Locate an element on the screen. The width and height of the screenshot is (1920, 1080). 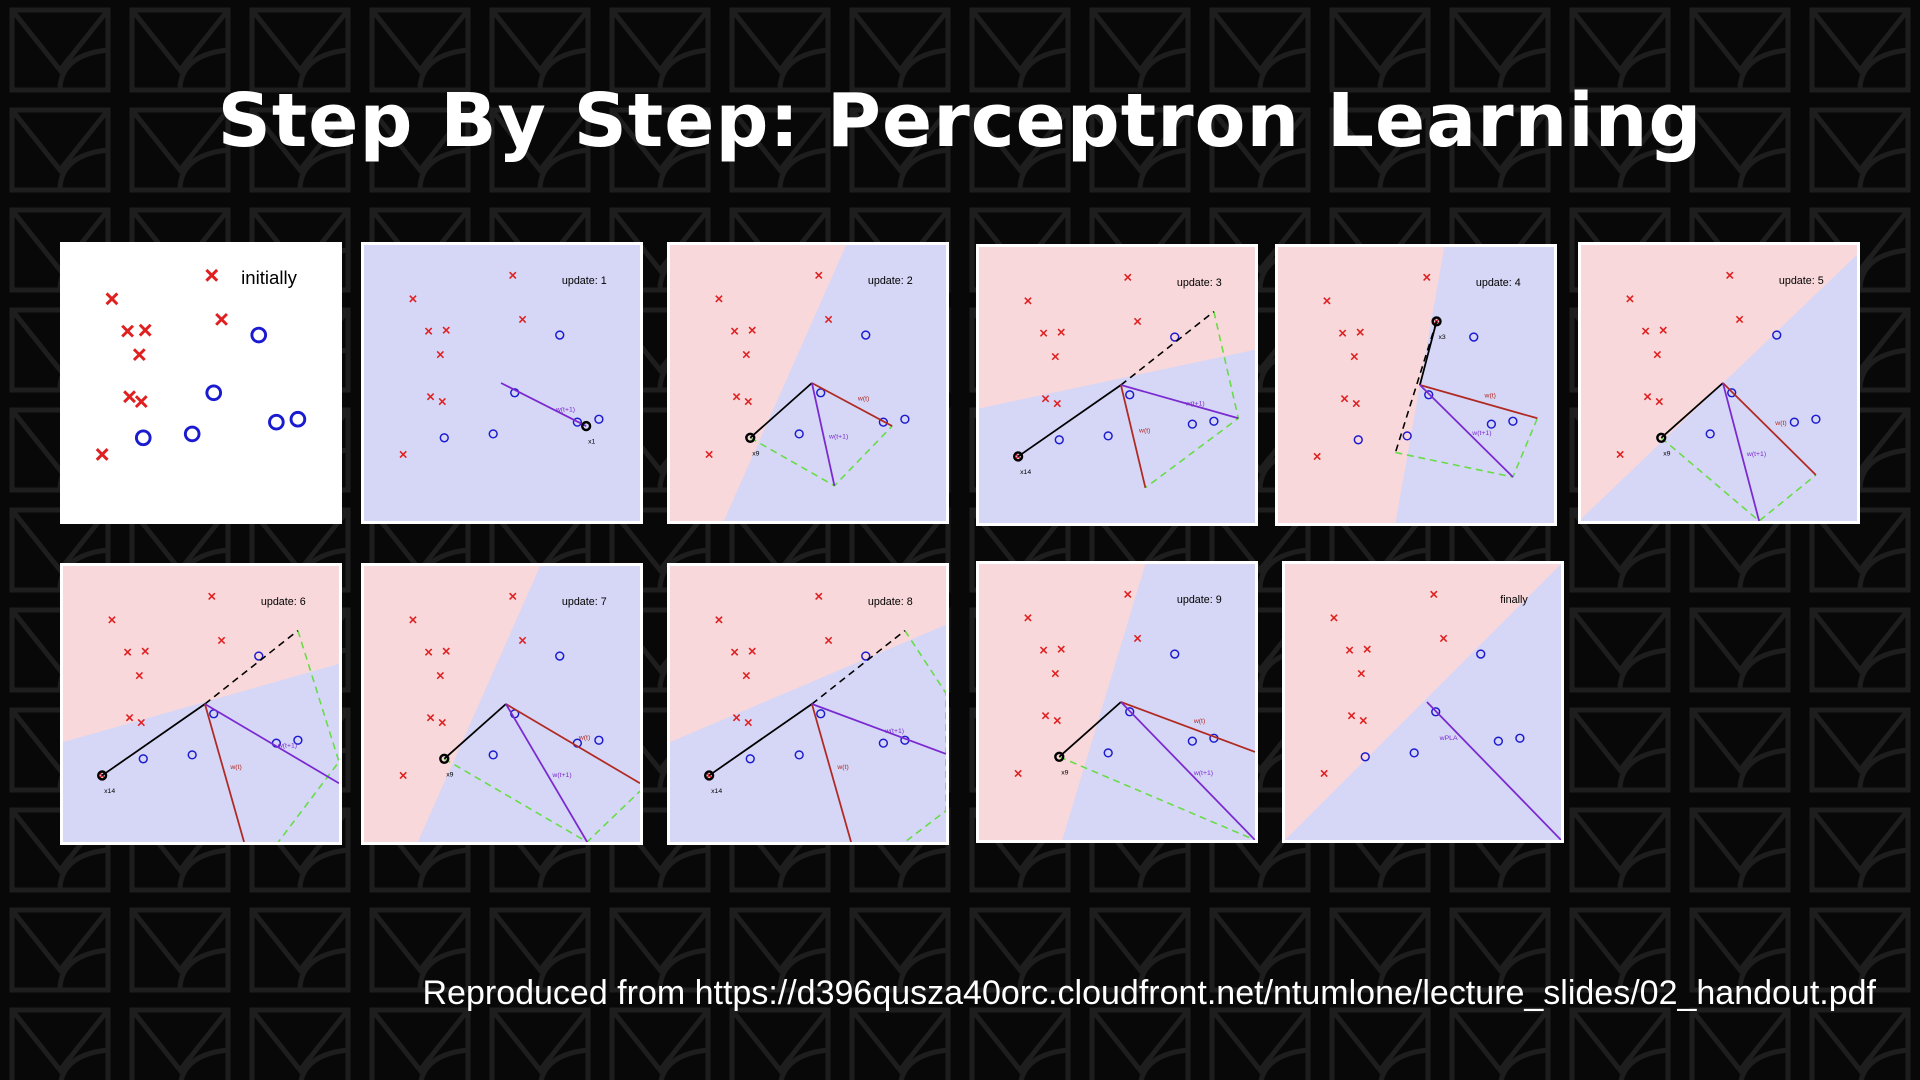
panel-label: initially is located at coordinates (269, 277).